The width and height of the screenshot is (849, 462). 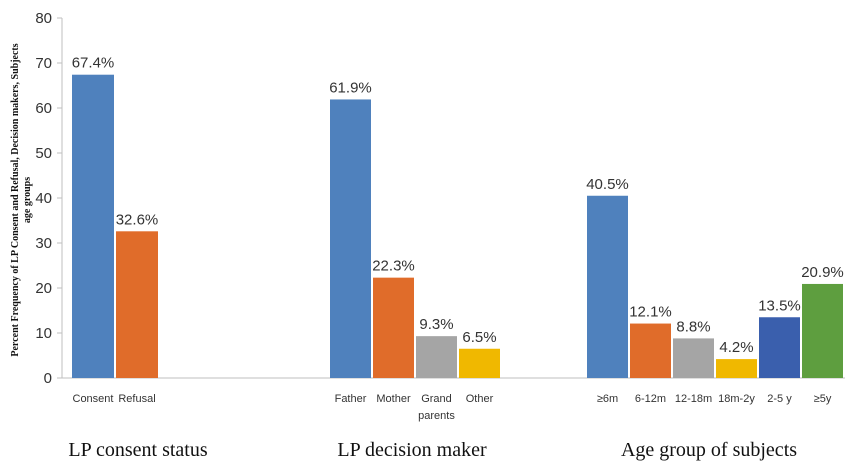 I want to click on y-tick-label: 60, so click(x=43, y=108).